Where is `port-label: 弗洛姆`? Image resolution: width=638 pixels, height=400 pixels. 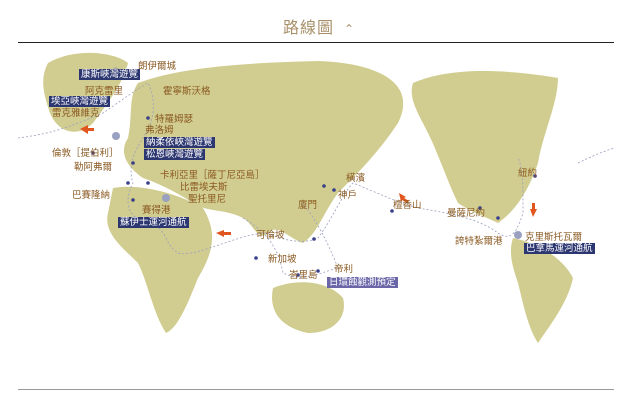 port-label: 弗洛姆 is located at coordinates (159, 130).